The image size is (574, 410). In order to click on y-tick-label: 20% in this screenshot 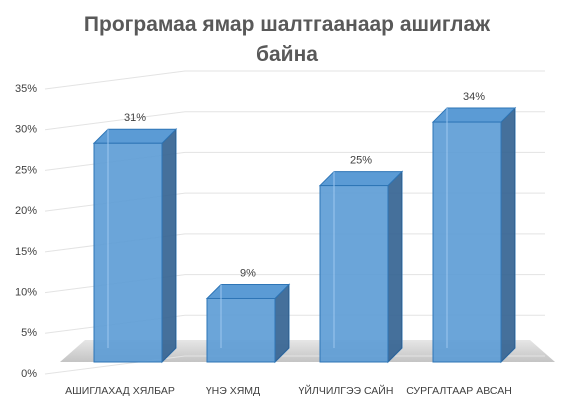, I will do `click(26, 211)`.